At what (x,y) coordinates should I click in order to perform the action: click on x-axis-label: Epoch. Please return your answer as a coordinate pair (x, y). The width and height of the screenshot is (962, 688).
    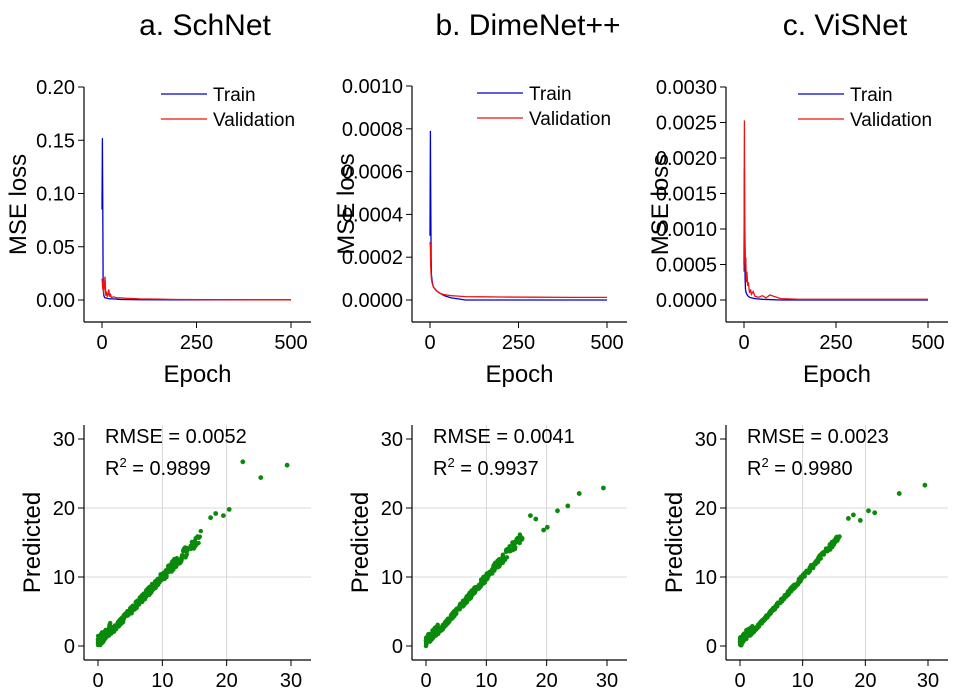
    Looking at the image, I should click on (519, 374).